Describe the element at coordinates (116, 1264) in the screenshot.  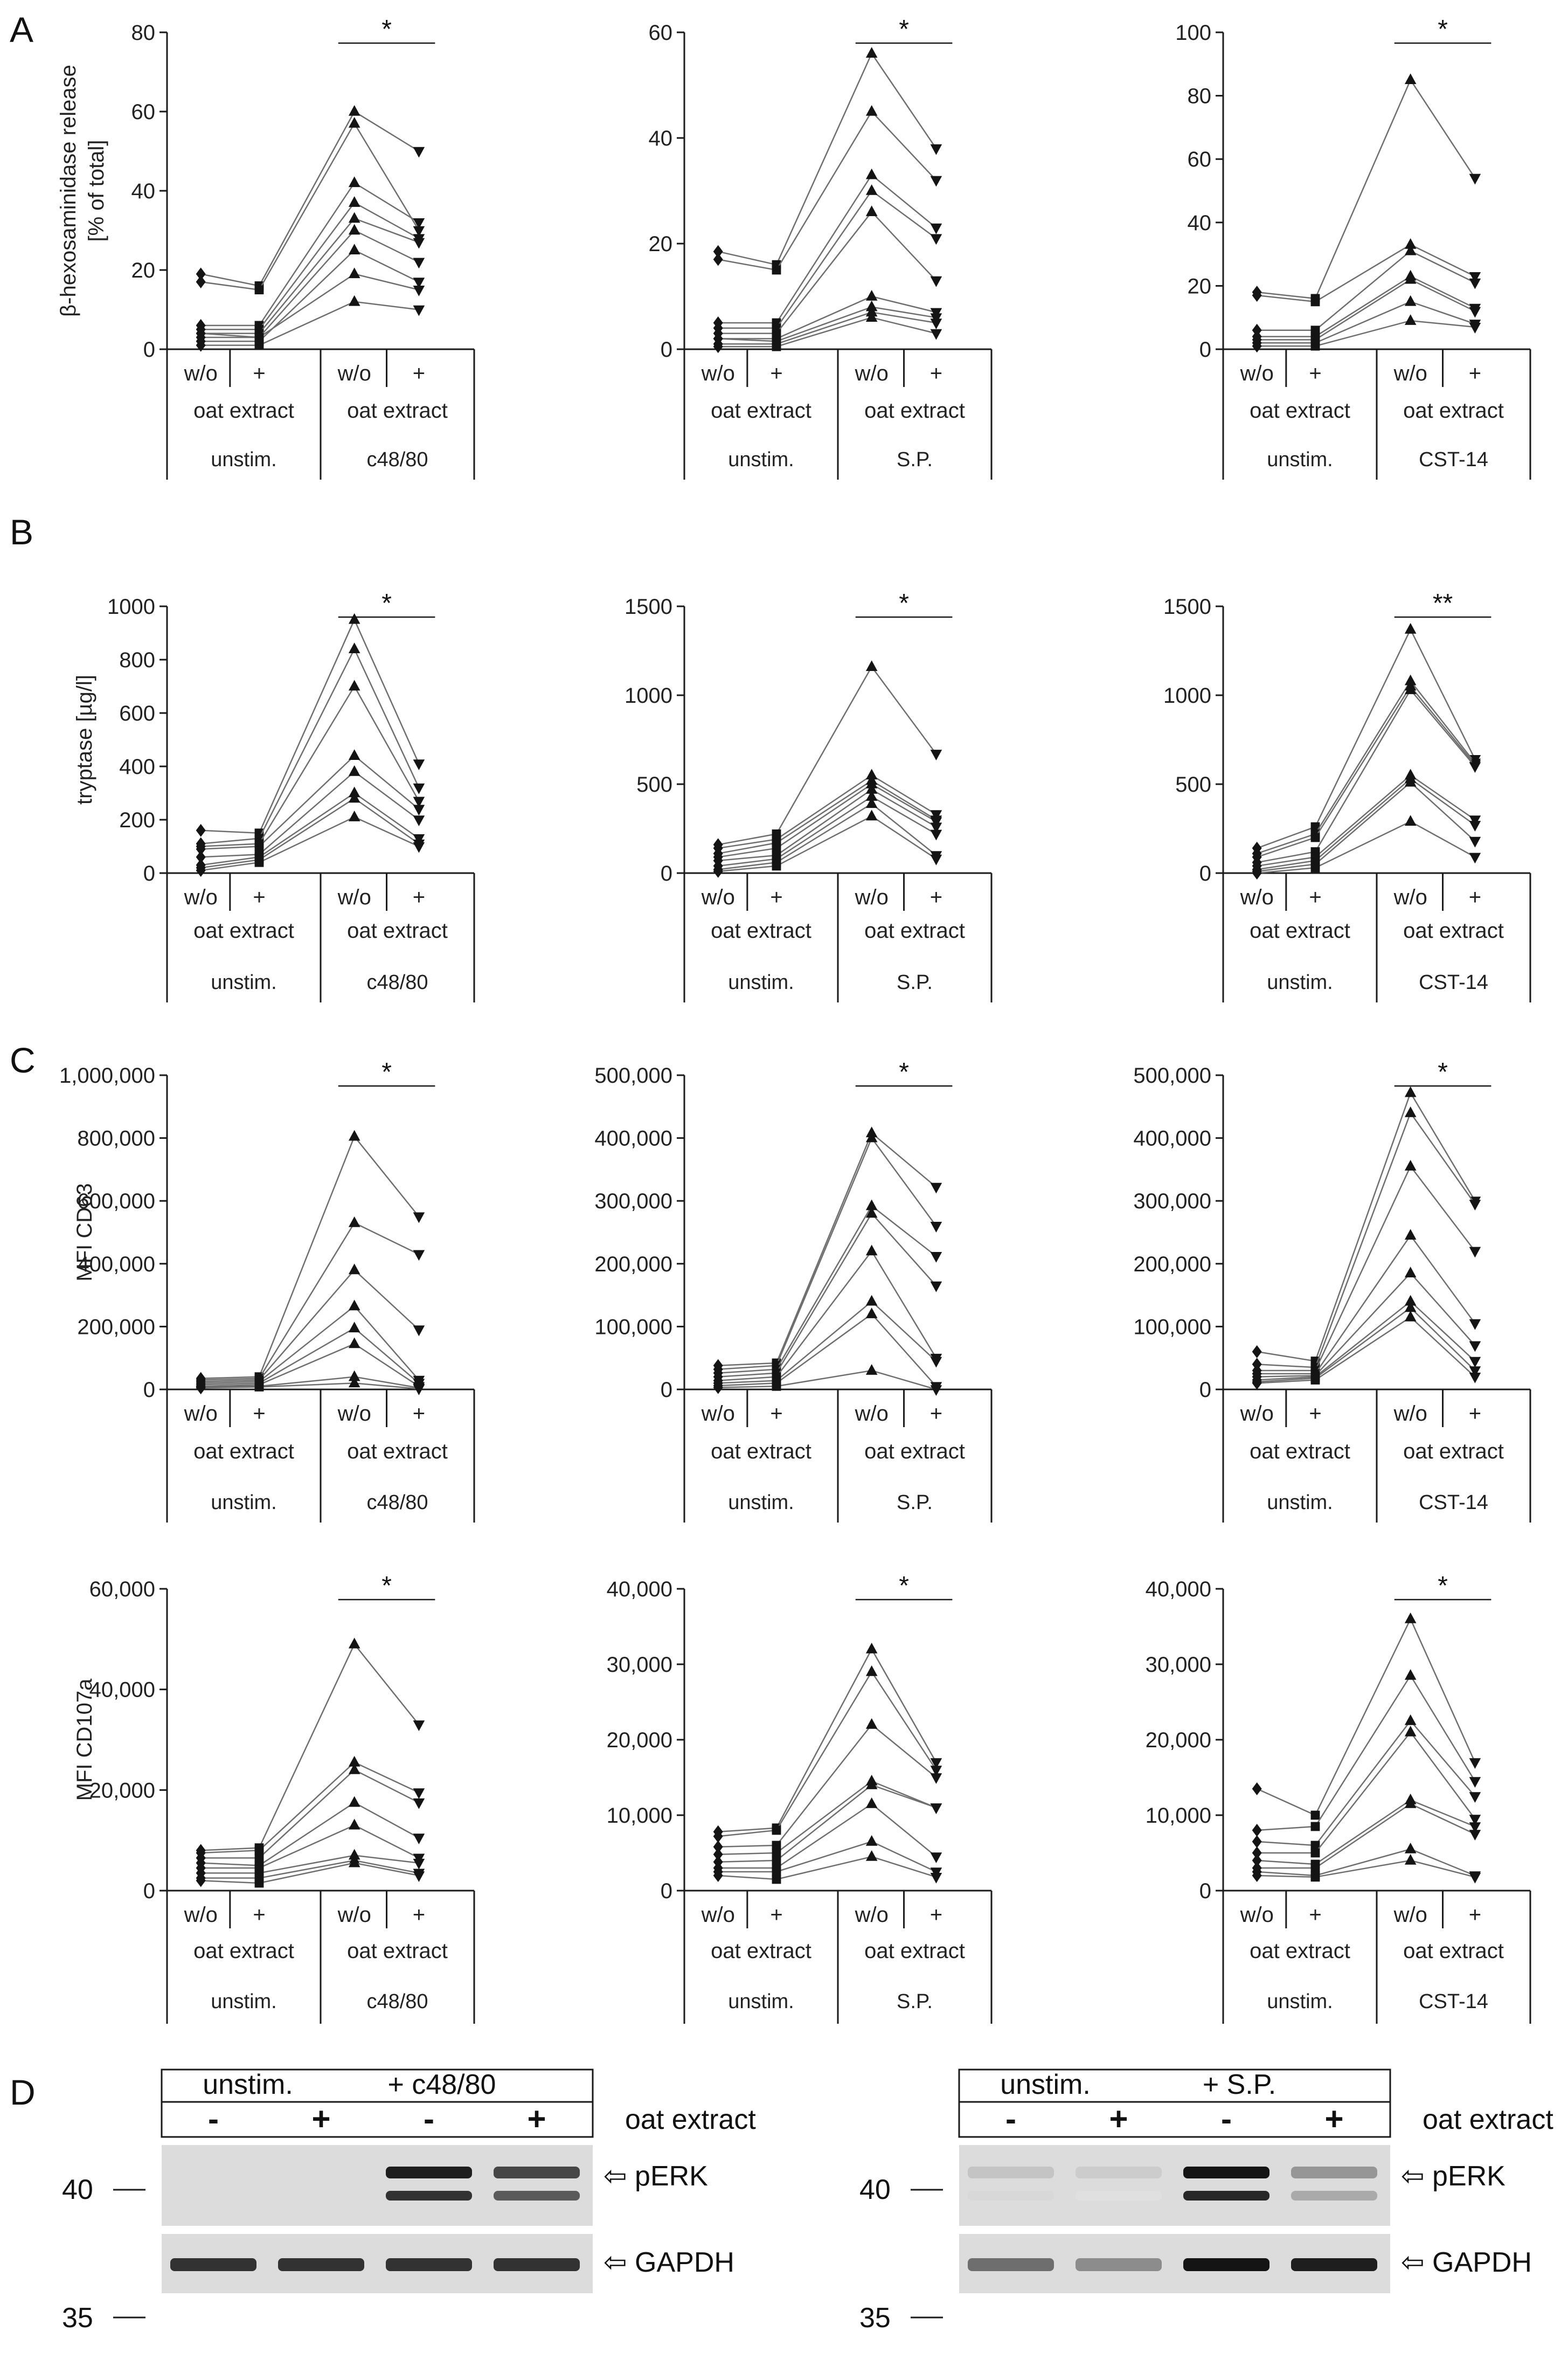
I see `y-tick-label: 400,000` at that location.